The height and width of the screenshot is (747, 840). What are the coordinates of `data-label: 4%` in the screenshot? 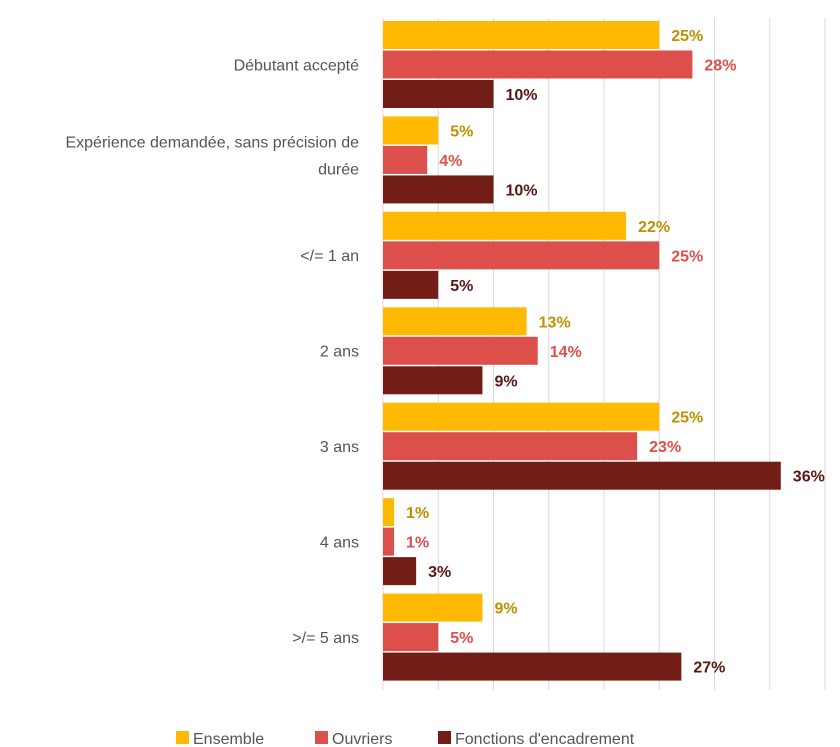 It's located at (450, 161).